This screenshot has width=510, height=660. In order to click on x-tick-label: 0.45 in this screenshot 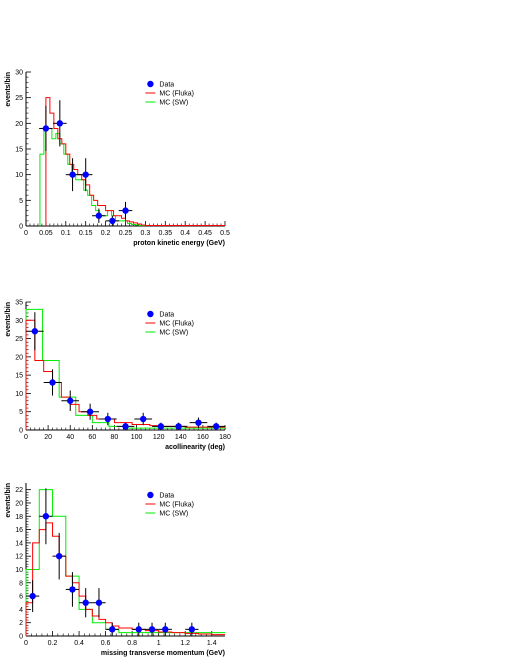, I will do `click(205, 233)`.